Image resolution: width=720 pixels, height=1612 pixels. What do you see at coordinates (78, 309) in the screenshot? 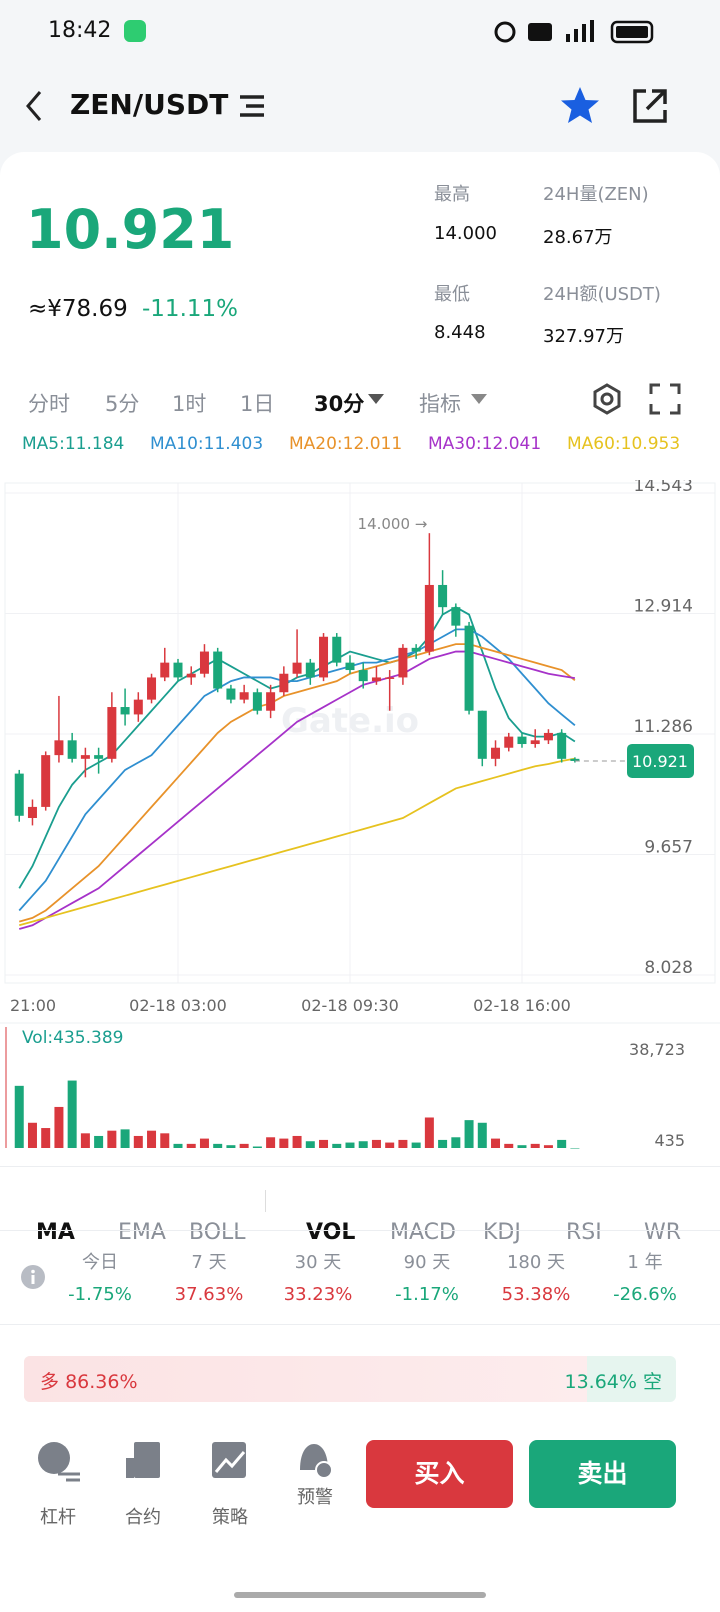
I see `cny-price: ≈¥78.69` at bounding box center [78, 309].